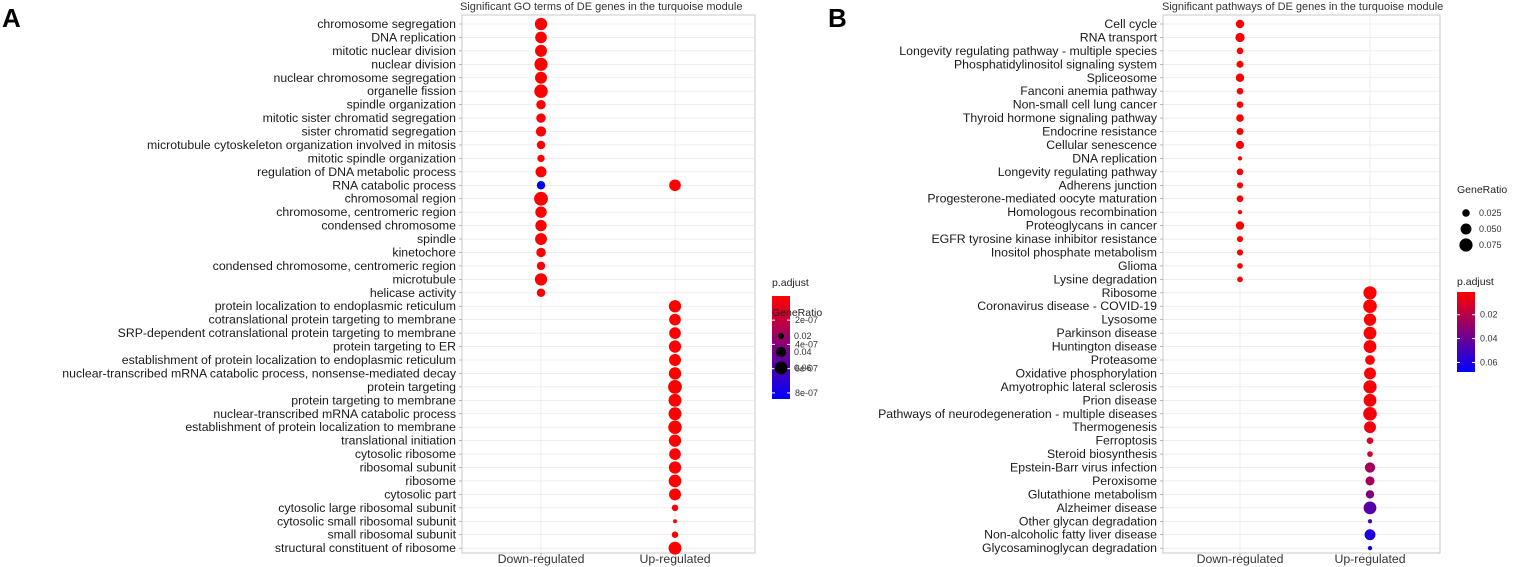  Describe the element at coordinates (675, 319) in the screenshot. I see `point-cotranslational-protein-targeting-to-membrane-up-regulated` at that location.